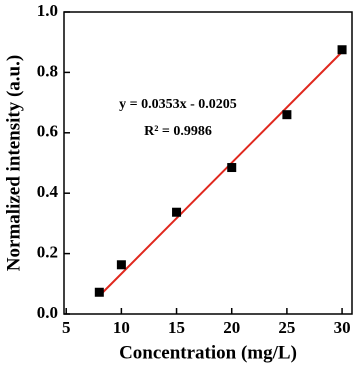  I want to click on y-tick-label: 0.0, so click(47, 312).